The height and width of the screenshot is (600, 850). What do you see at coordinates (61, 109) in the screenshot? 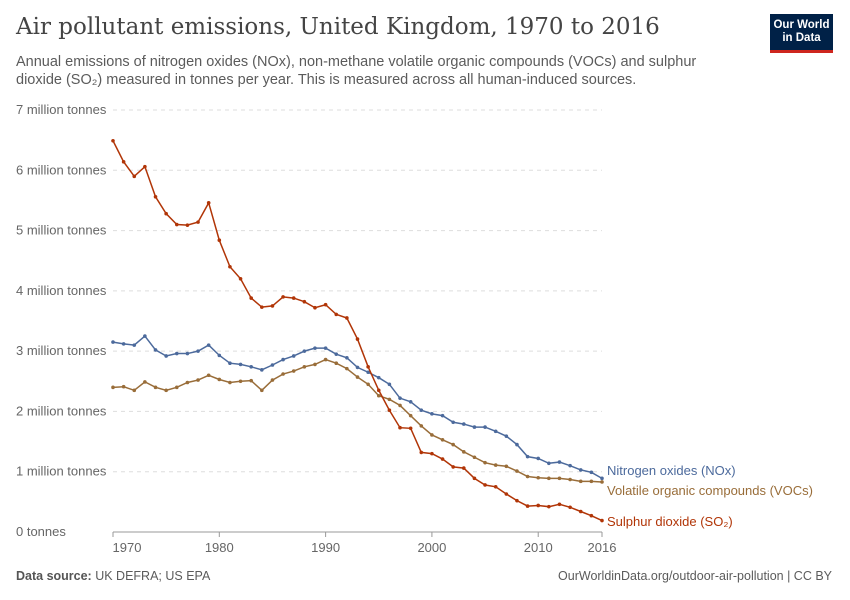
I see `y-tick-label: 7 million tonnes` at bounding box center [61, 109].